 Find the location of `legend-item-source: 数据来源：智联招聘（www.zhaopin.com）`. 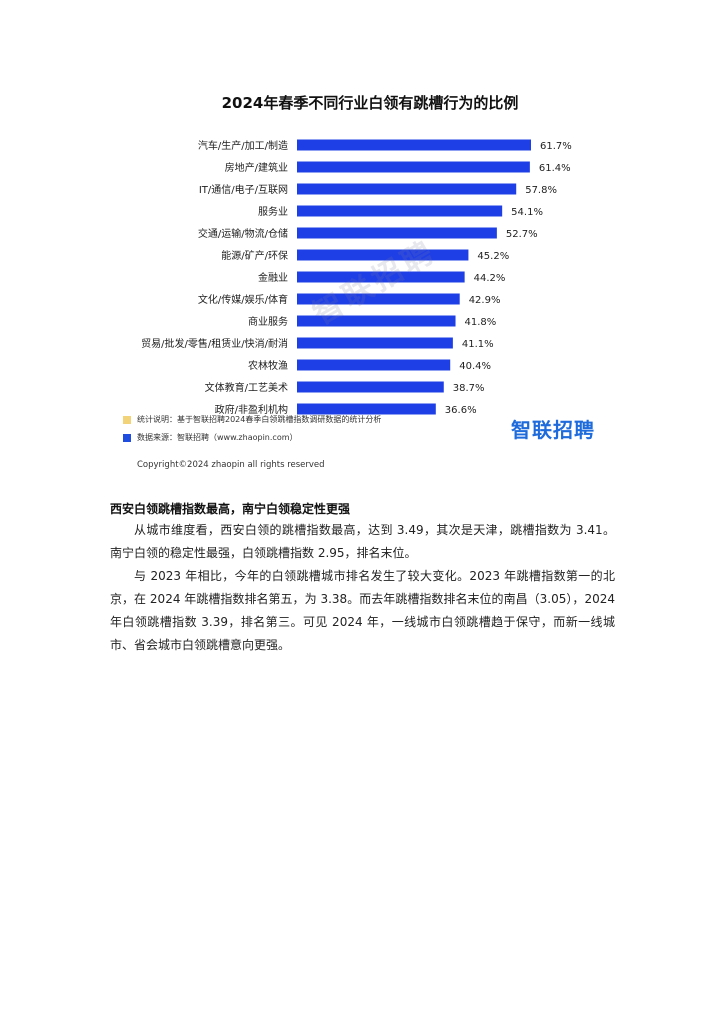

legend-item-source: 数据来源：智联招聘（www.zhaopin.com） is located at coordinates (313, 441).